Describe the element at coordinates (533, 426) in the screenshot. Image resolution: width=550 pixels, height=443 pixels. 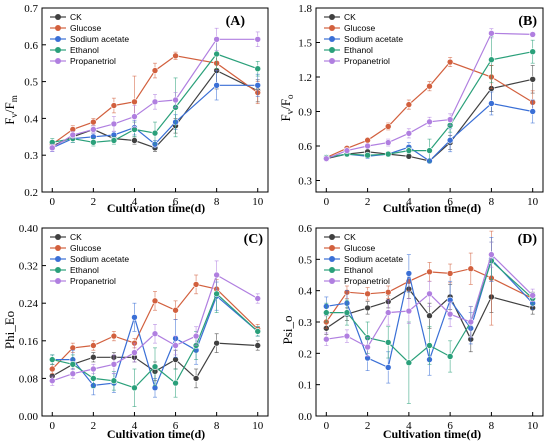
I see `x-tick-label: 10` at that location.